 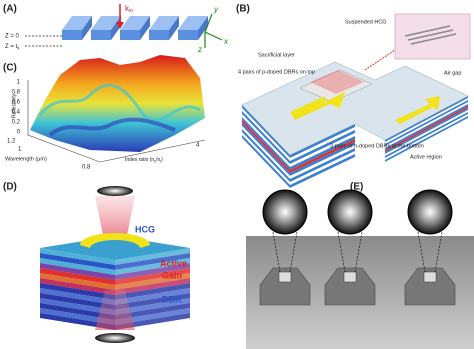 What do you see at coordinates (155, 161) in the screenshot?
I see `lbl: h` at bounding box center [155, 161].